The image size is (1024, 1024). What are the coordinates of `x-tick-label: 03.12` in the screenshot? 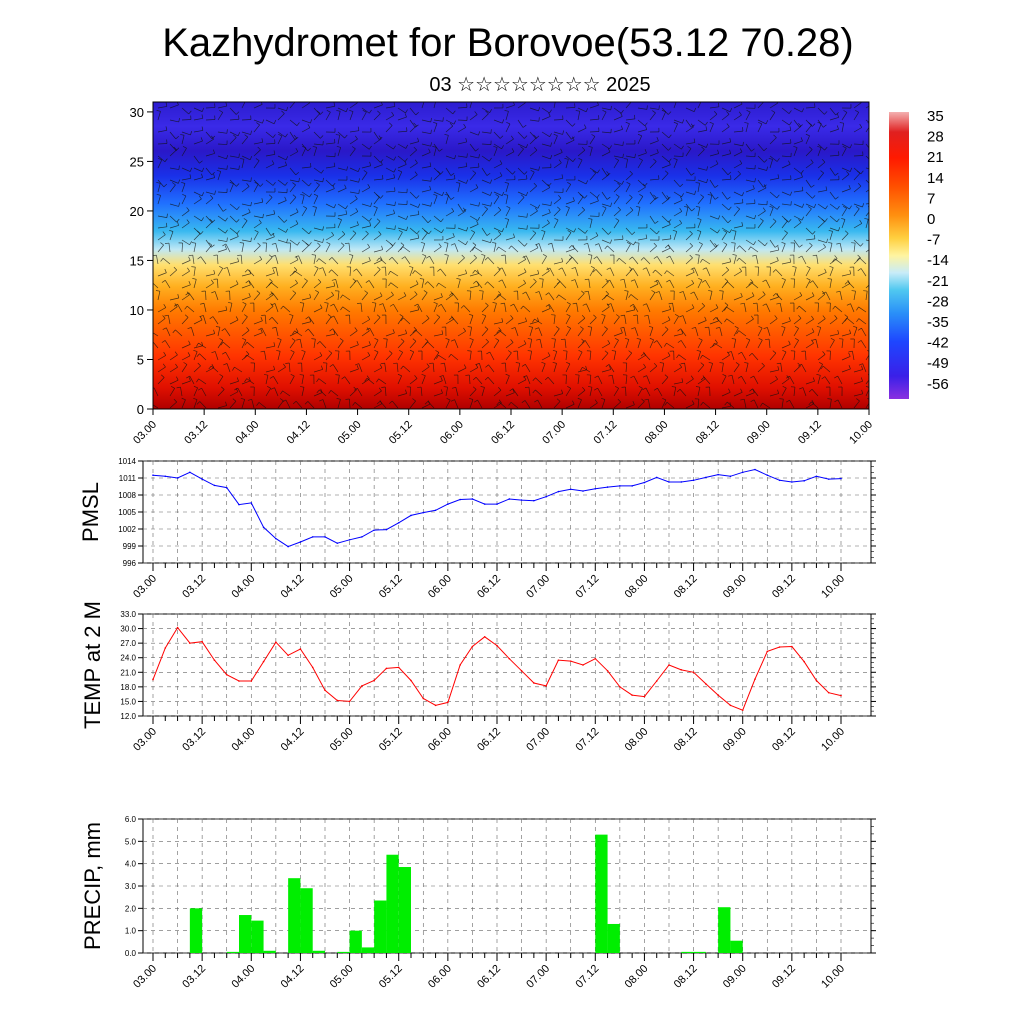 It's located at (196, 433).